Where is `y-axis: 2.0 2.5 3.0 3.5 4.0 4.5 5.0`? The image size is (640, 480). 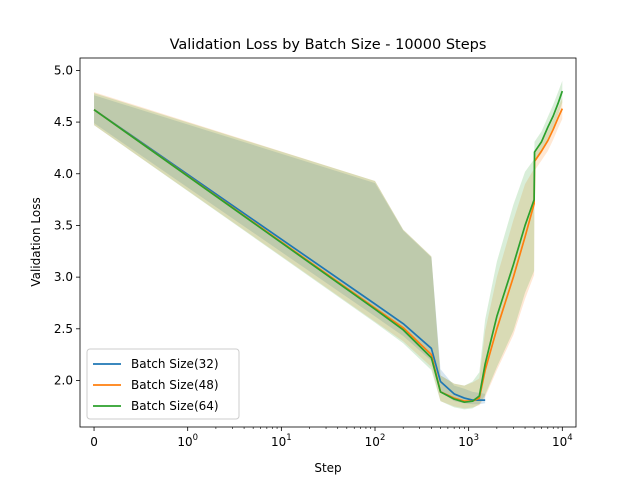 y-axis: 2.0 2.5 3.0 3.5 4.0 4.5 5.0 is located at coordinates (67, 225).